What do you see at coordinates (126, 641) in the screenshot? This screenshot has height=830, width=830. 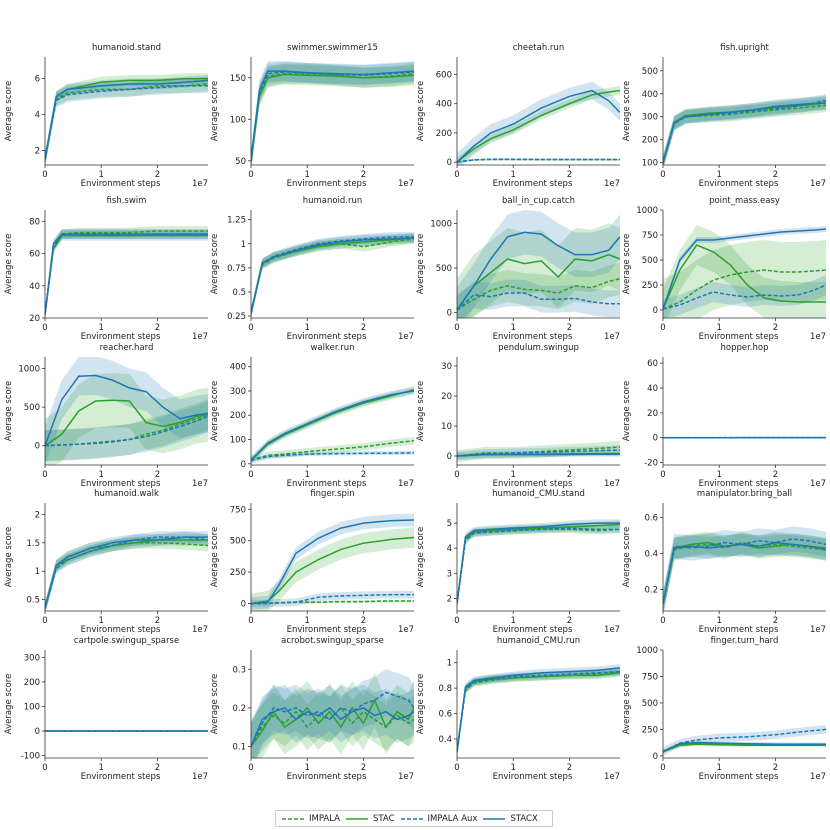 I see `subplot-title: cartpole.swingup_sparse` at bounding box center [126, 641].